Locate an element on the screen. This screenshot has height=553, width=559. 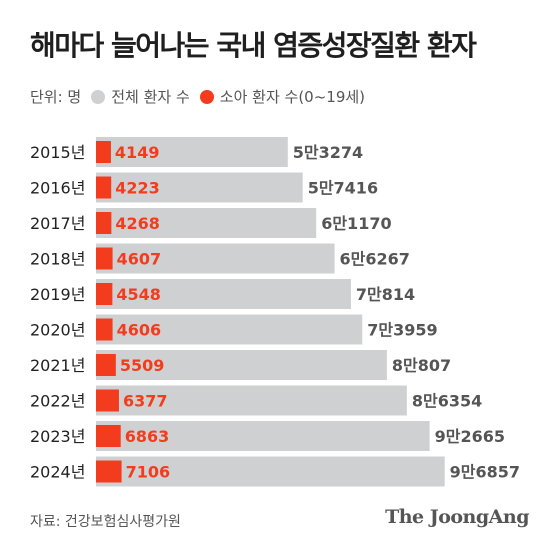
total-value-label: 5만7416 is located at coordinates (343, 188).